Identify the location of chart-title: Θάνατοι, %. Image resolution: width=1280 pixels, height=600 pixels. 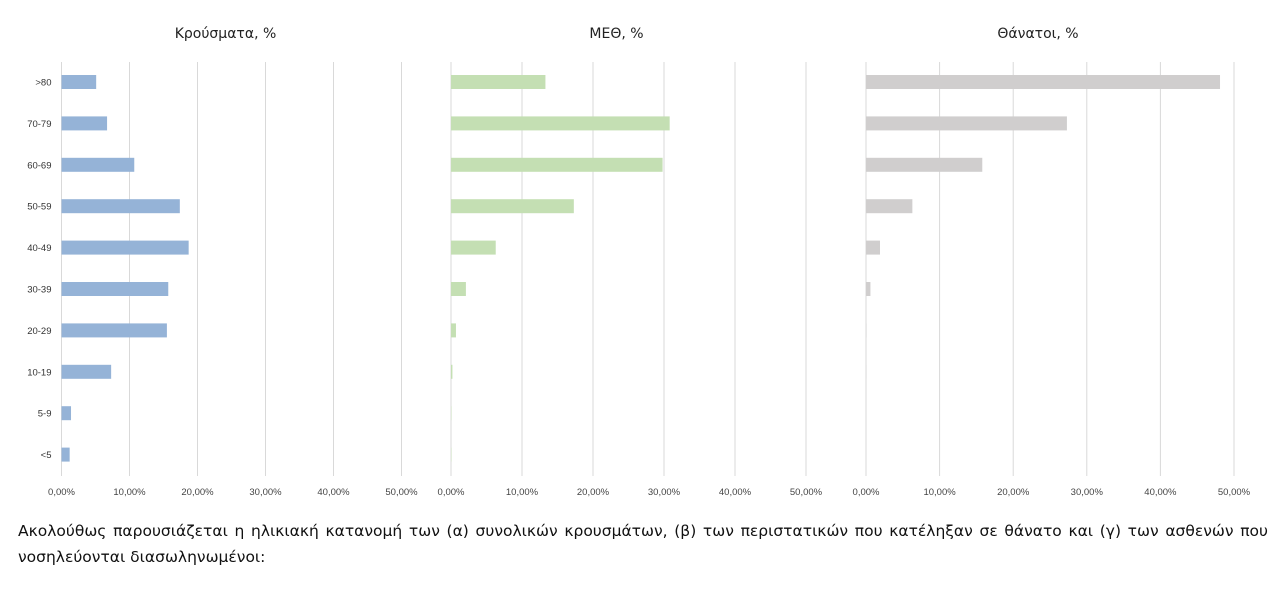
(1037, 34).